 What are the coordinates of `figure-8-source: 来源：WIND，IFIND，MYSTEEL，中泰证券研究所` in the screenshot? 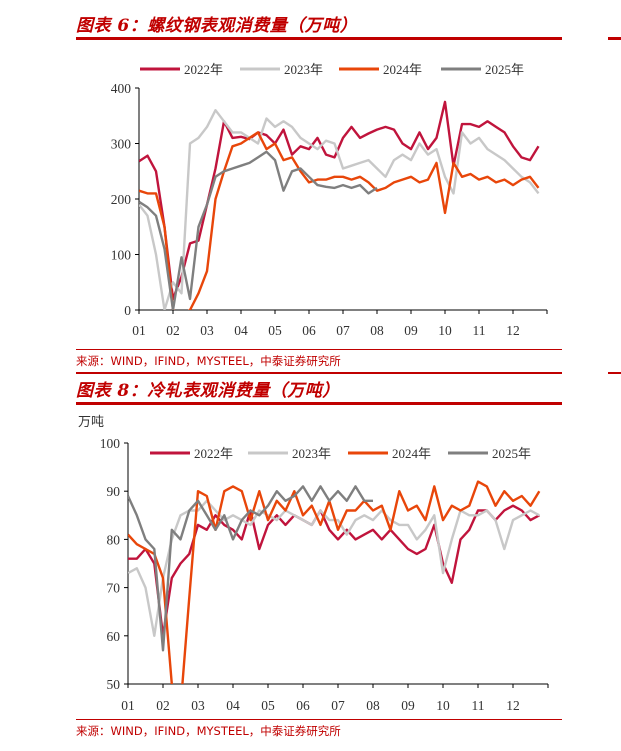 It's located at (208, 731).